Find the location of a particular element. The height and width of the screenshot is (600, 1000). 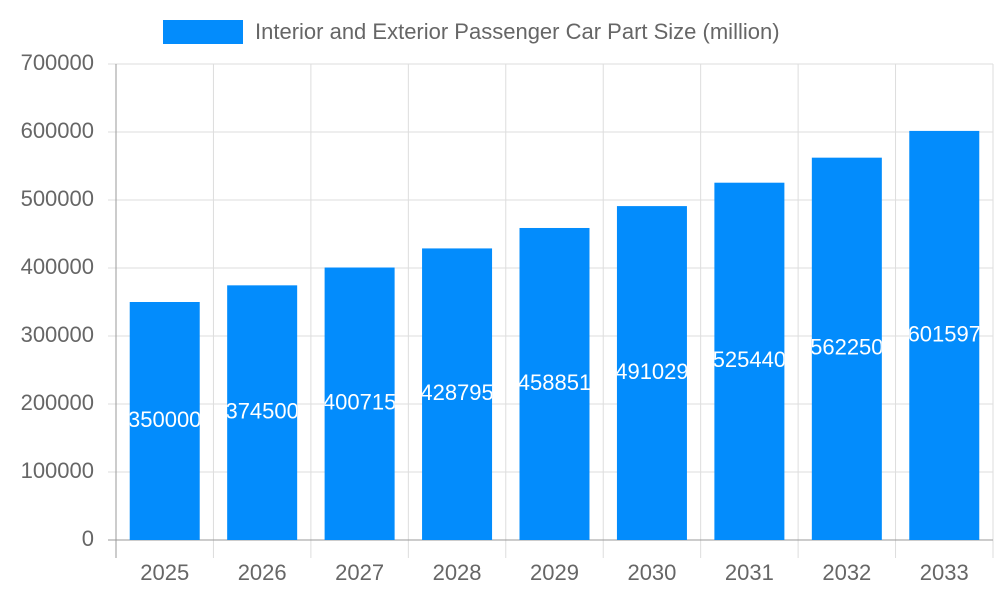

data-label: 374500 is located at coordinates (261, 410).